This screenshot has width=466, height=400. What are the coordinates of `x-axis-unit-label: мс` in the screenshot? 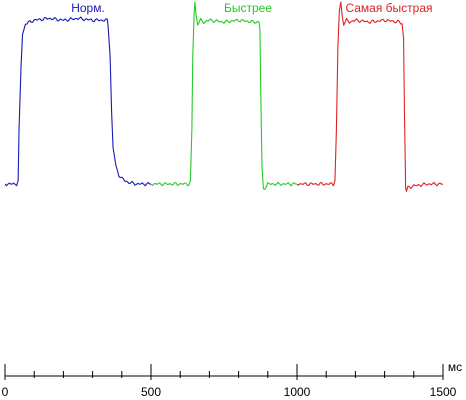 It's located at (455, 367).